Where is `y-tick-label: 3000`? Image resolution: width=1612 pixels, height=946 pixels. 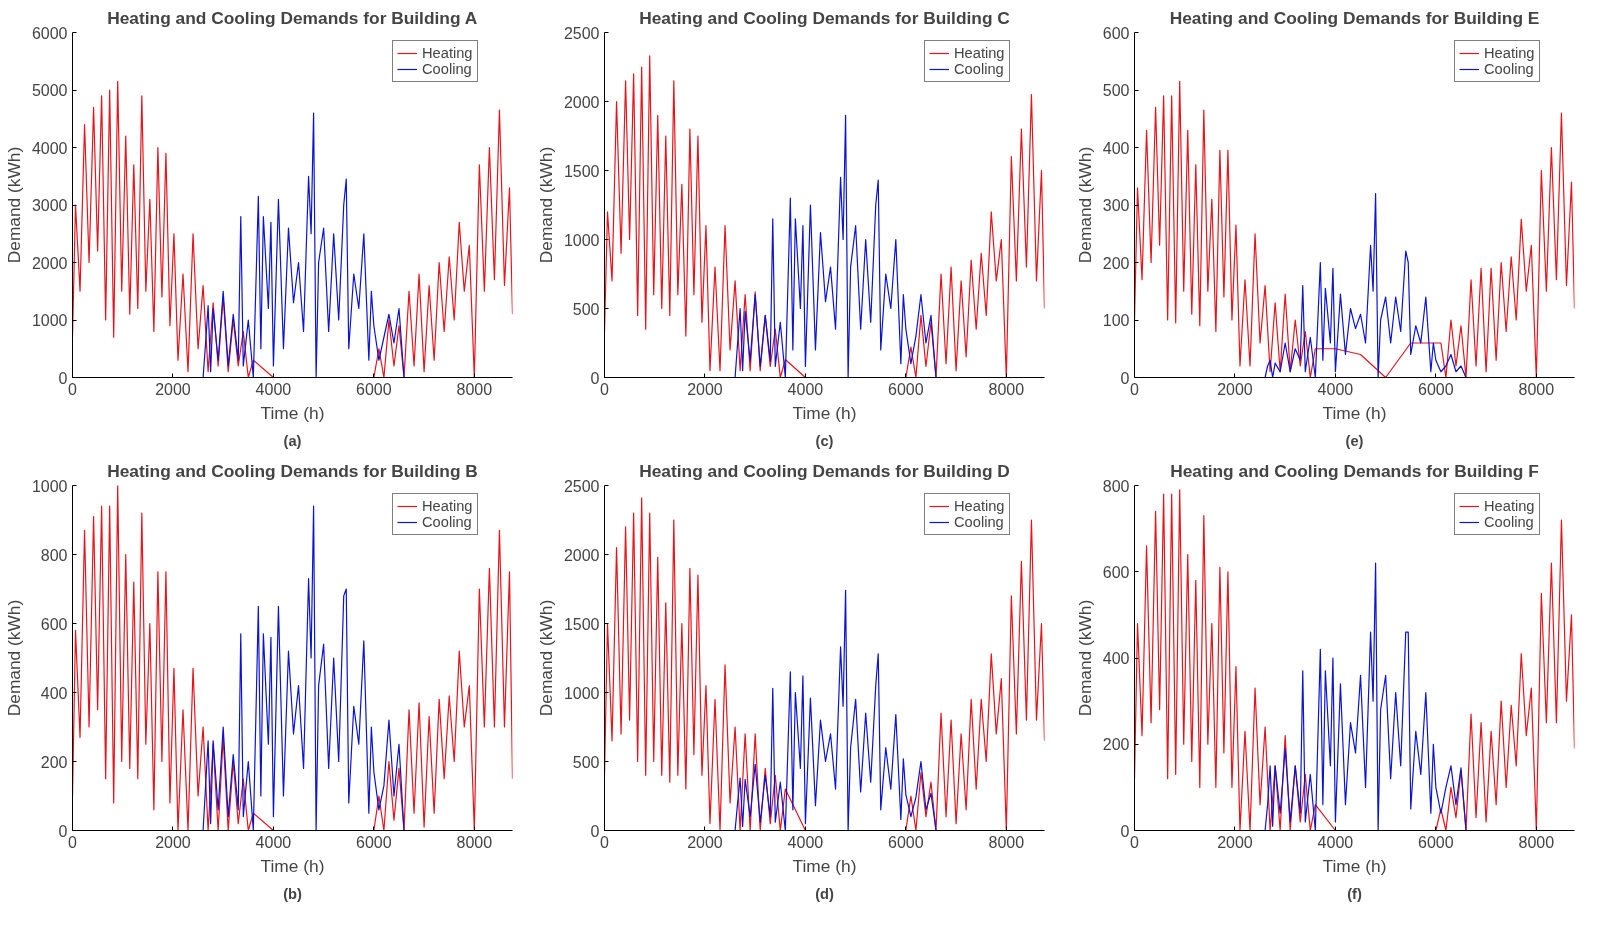
y-tick-label: 3000 is located at coordinates (49, 205).